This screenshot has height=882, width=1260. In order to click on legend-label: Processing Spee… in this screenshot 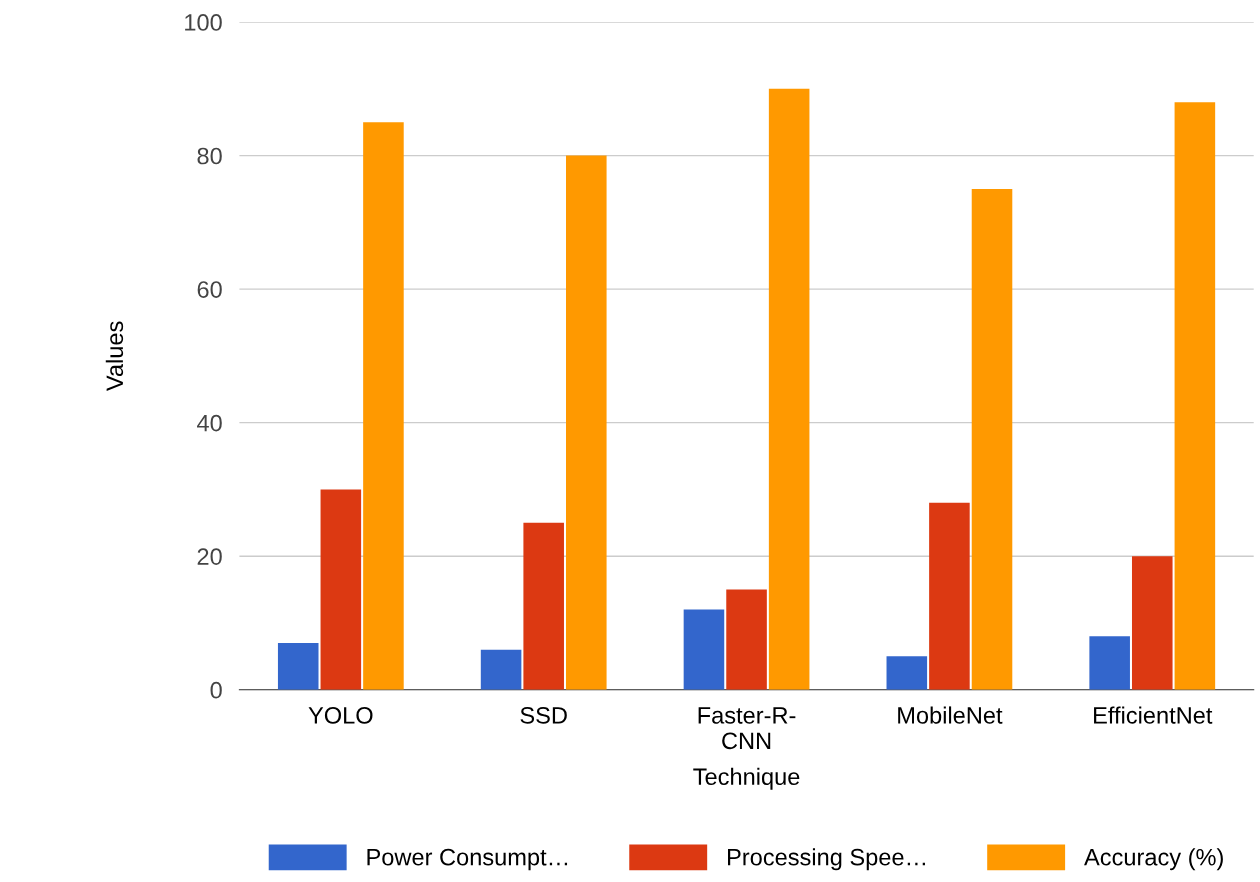, I will do `click(826, 859)`.